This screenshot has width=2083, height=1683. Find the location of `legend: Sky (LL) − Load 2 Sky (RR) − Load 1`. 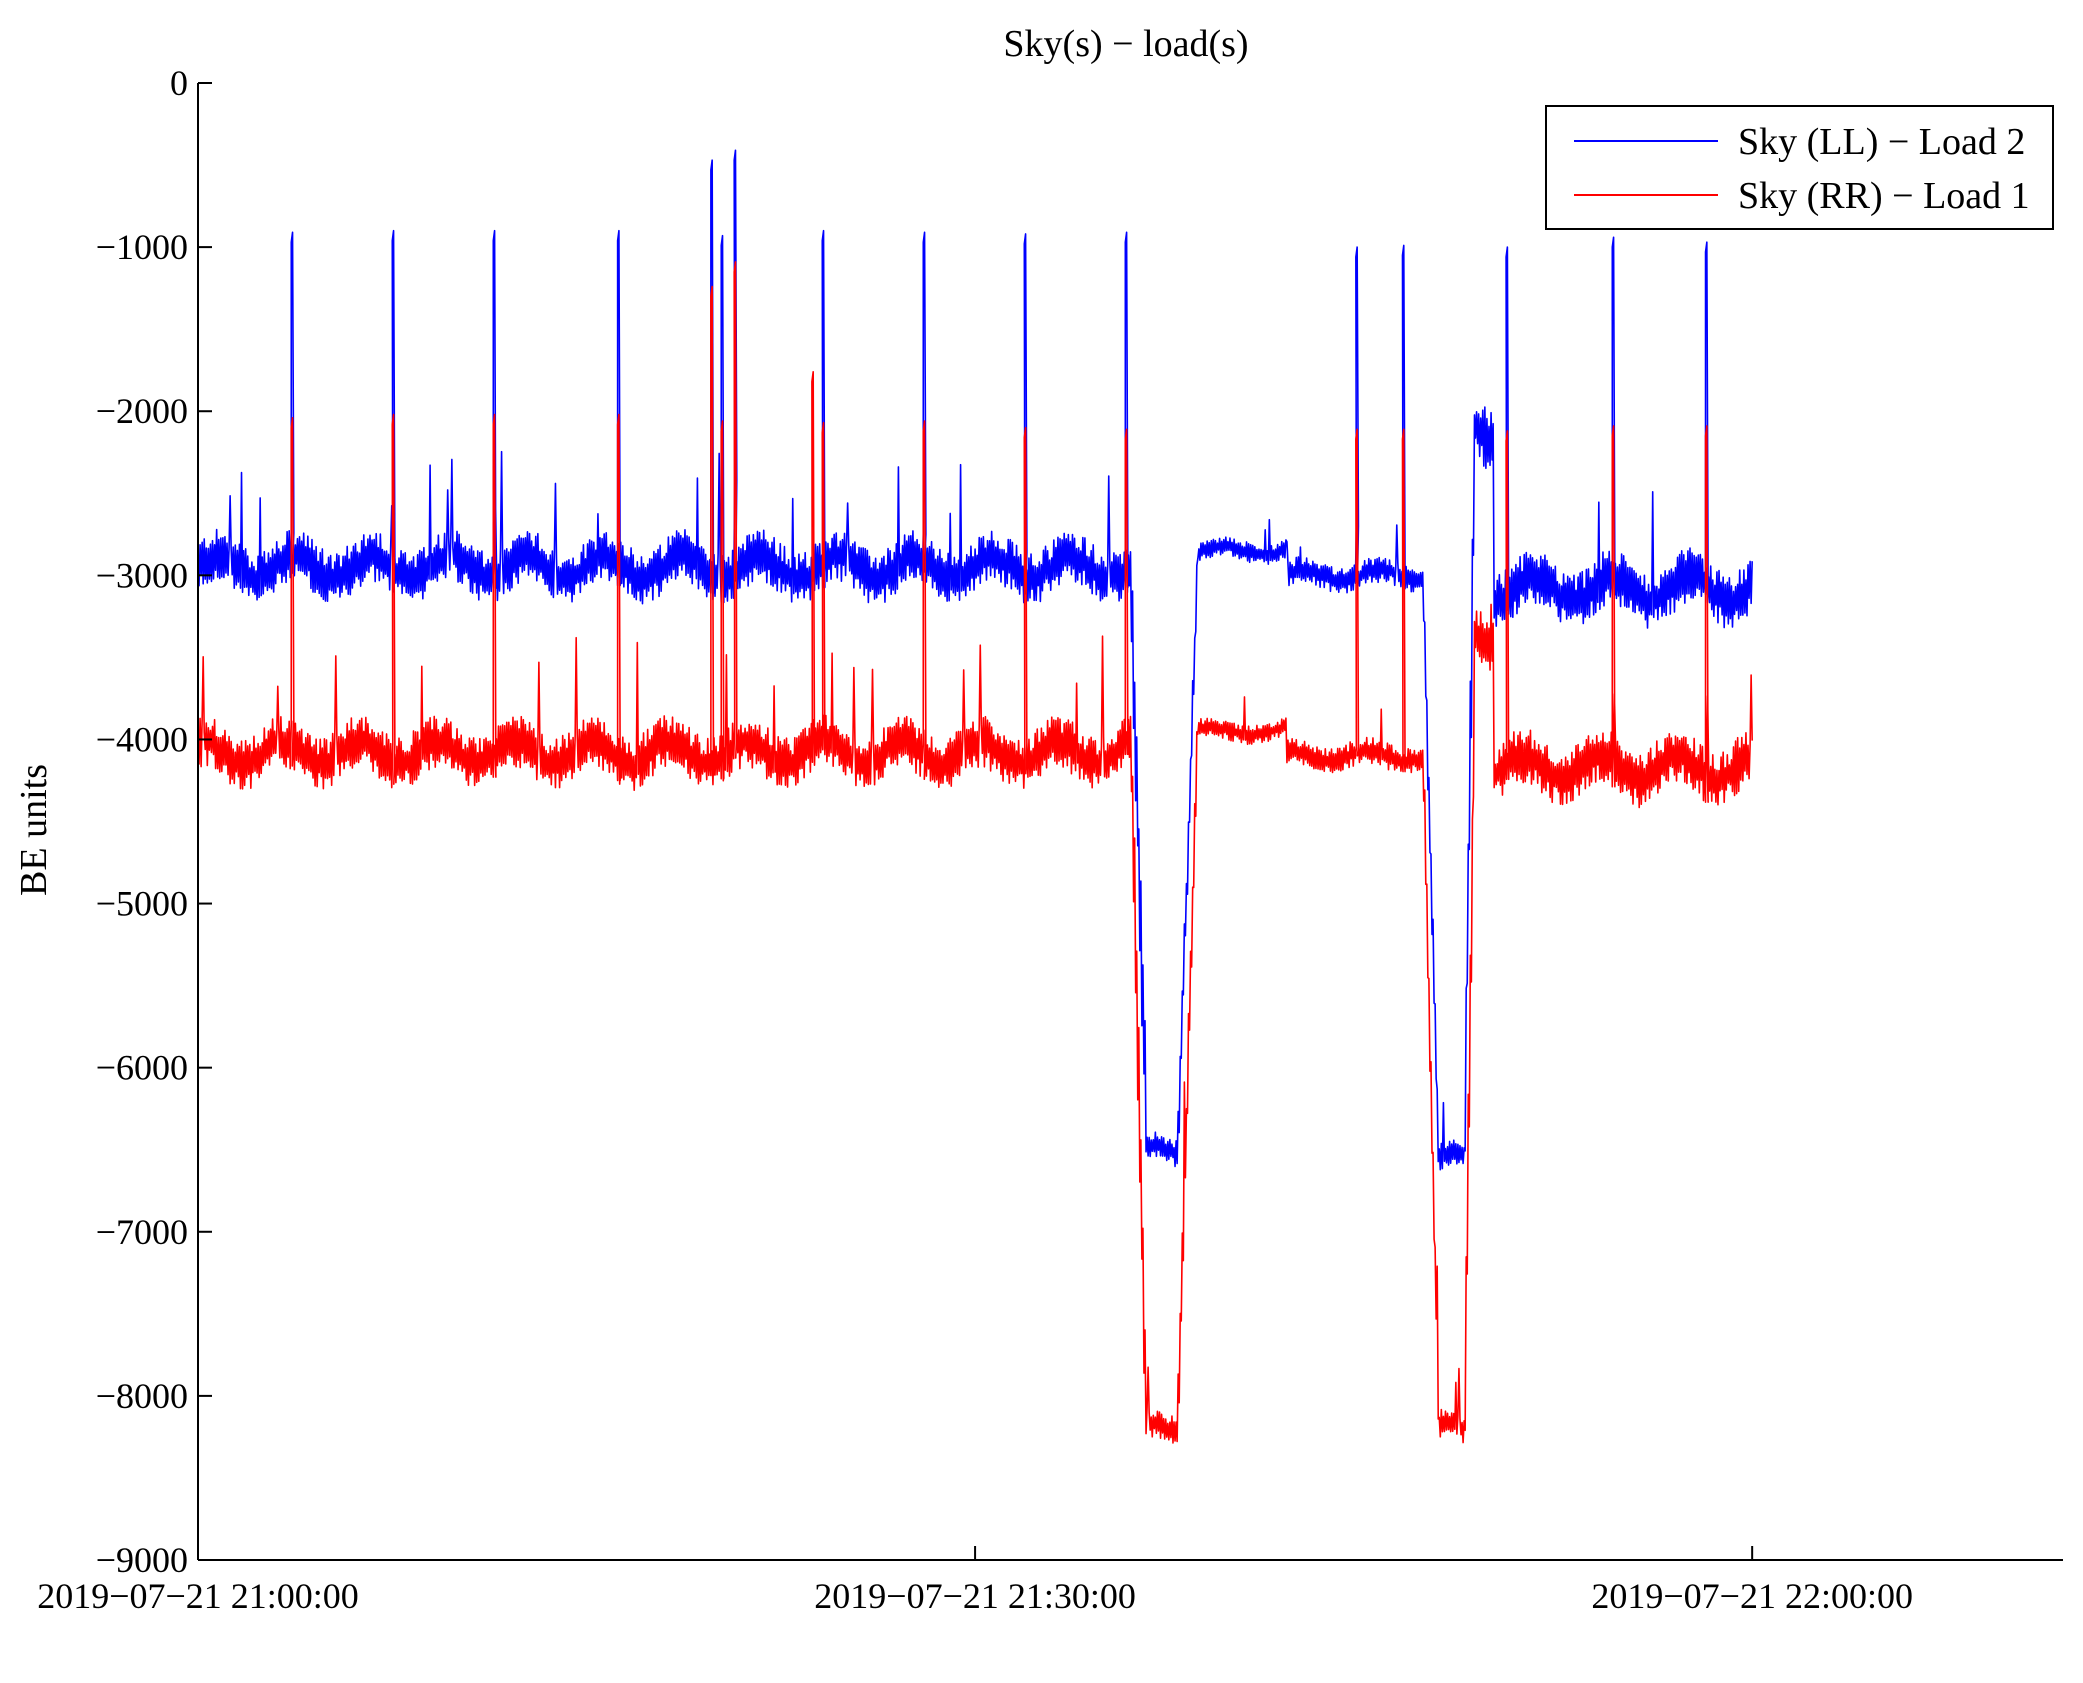

legend: Sky (LL) − Load 2 Sky (RR) − Load 1 is located at coordinates (1799, 167).